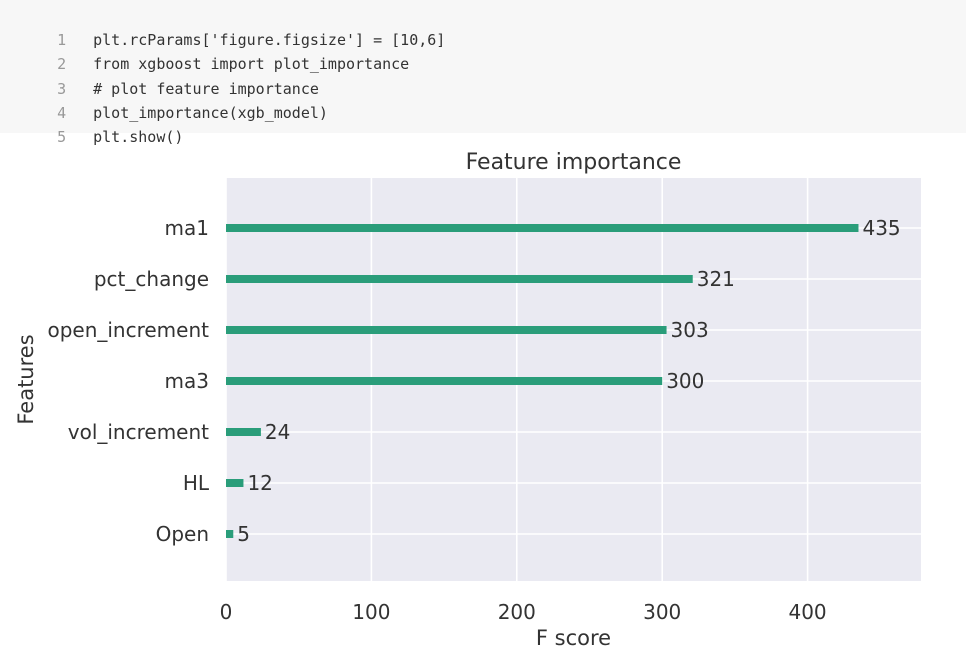 Image resolution: width=966 pixels, height=665 pixels. Describe the element at coordinates (259, 483) in the screenshot. I see `bar-value-label: 12` at that location.